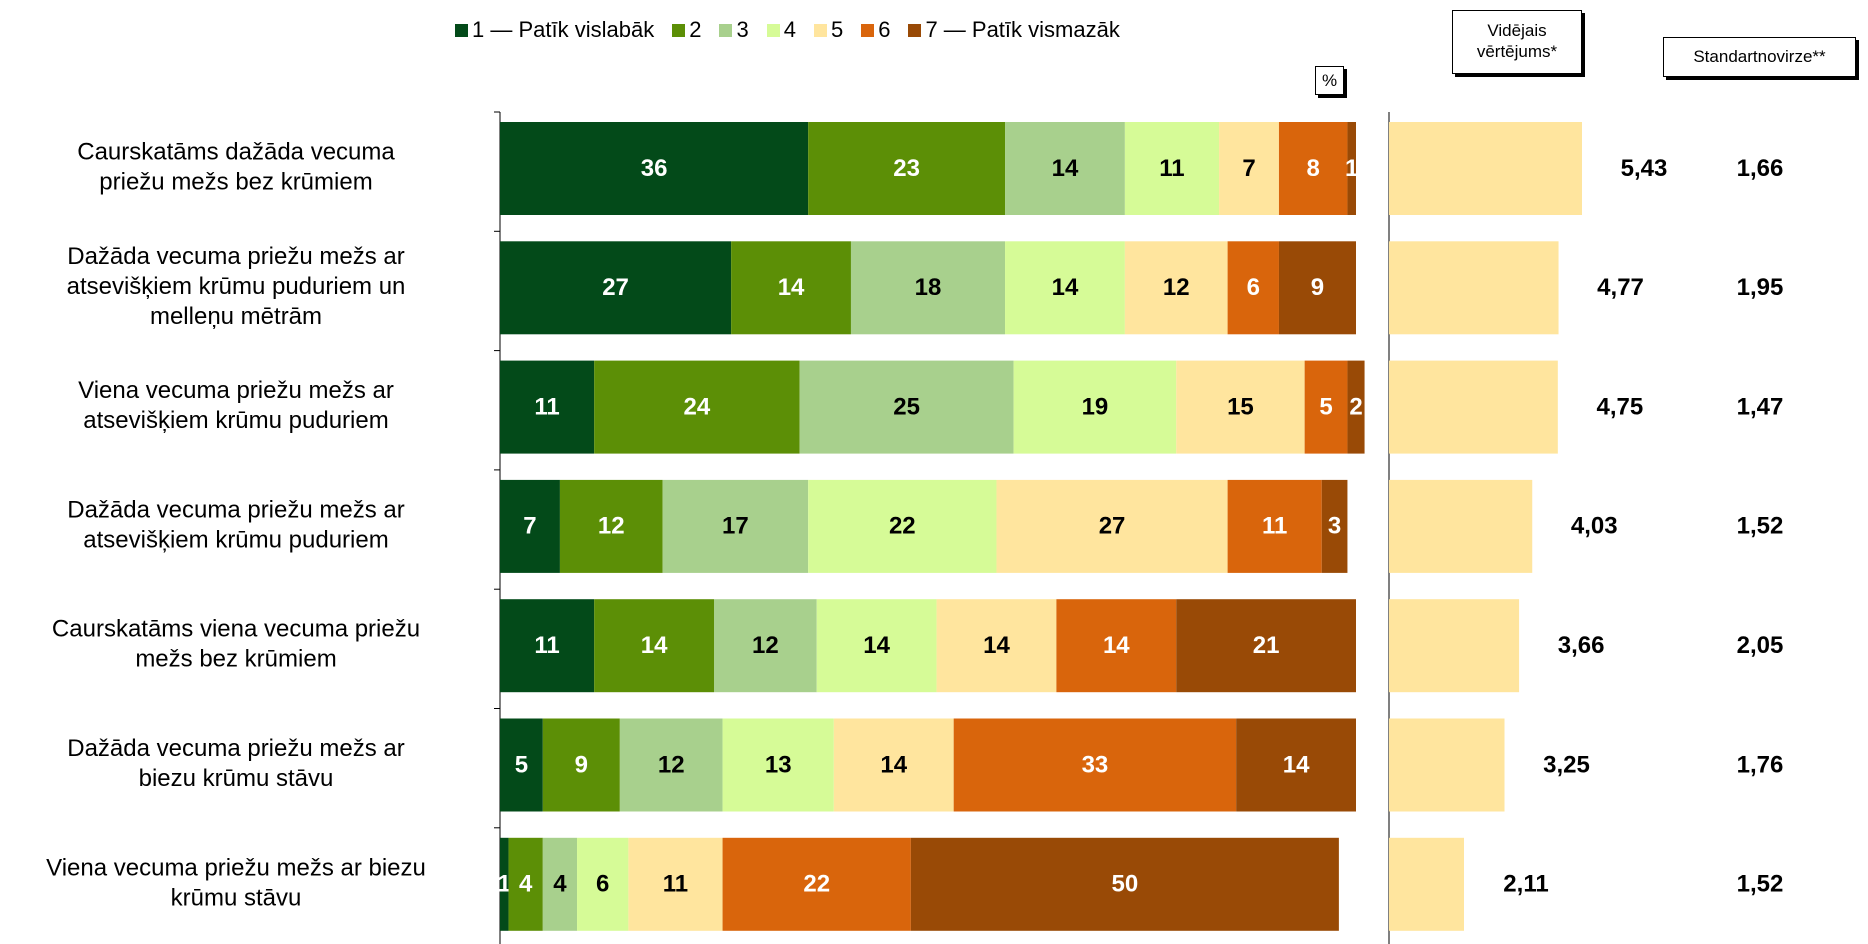  What do you see at coordinates (837, 29) in the screenshot?
I see `legend-label: 5` at bounding box center [837, 29].